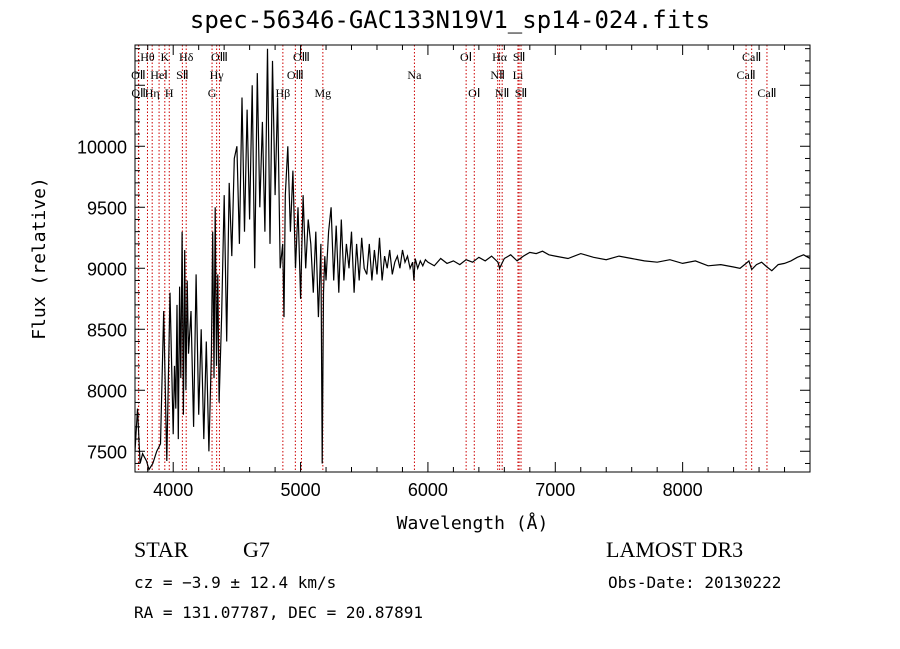  What do you see at coordinates (518, 75) in the screenshot?
I see `line-label: Li` at bounding box center [518, 75].